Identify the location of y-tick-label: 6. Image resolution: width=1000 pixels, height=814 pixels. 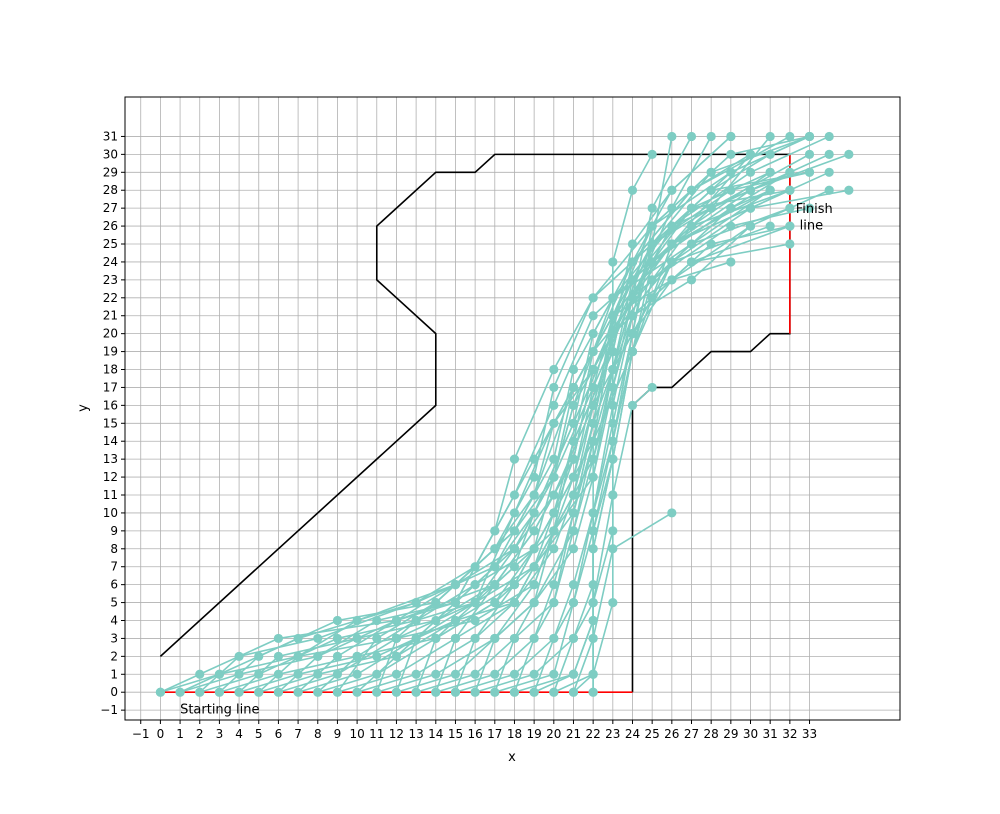
(114, 585).